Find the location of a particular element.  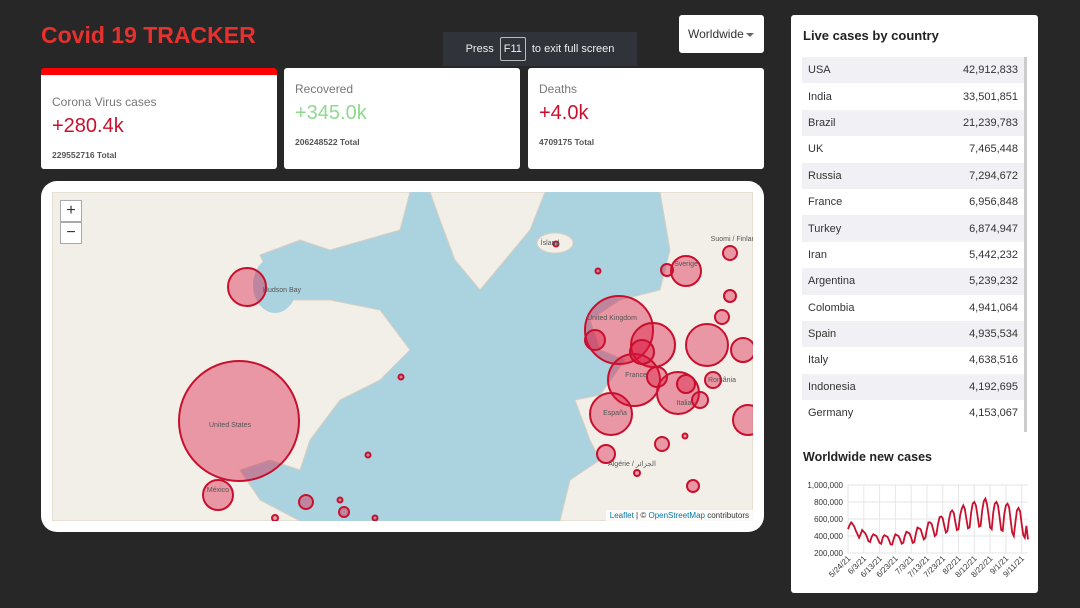

map-label: España is located at coordinates (615, 413).